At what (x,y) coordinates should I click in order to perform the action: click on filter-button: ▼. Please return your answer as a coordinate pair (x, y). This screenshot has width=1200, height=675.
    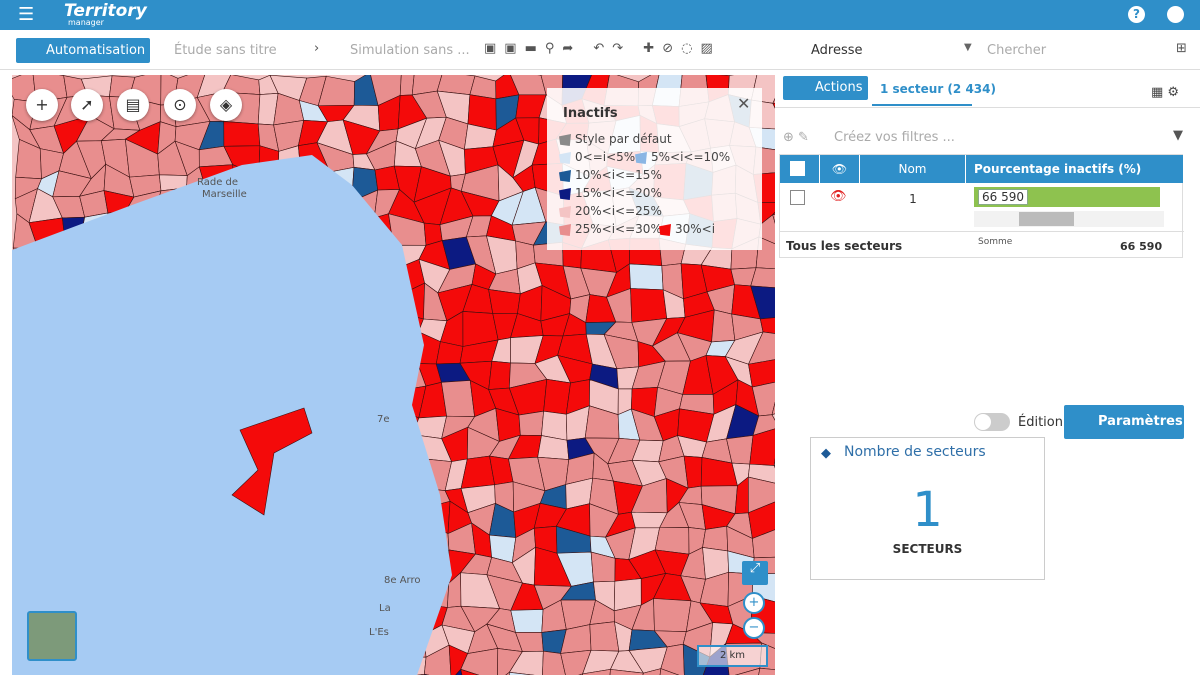
    Looking at the image, I should click on (1178, 135).